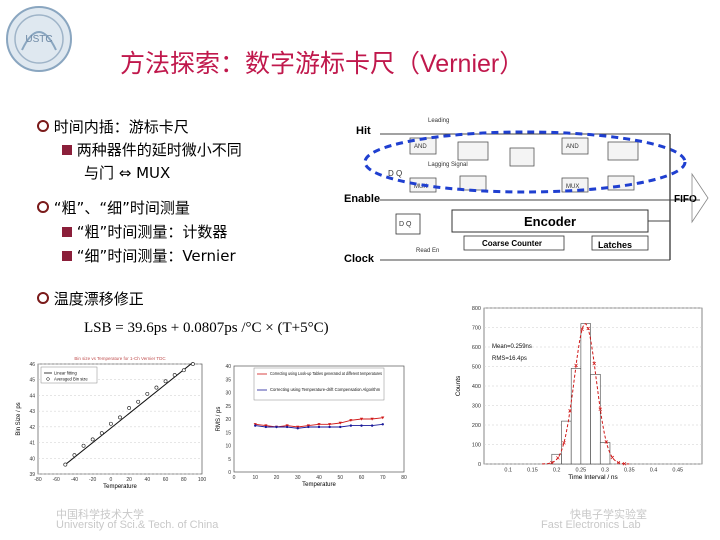 The image size is (720, 540). Describe the element at coordinates (593, 477) in the screenshot. I see `x-axis-label: Time Interval / ns` at that location.